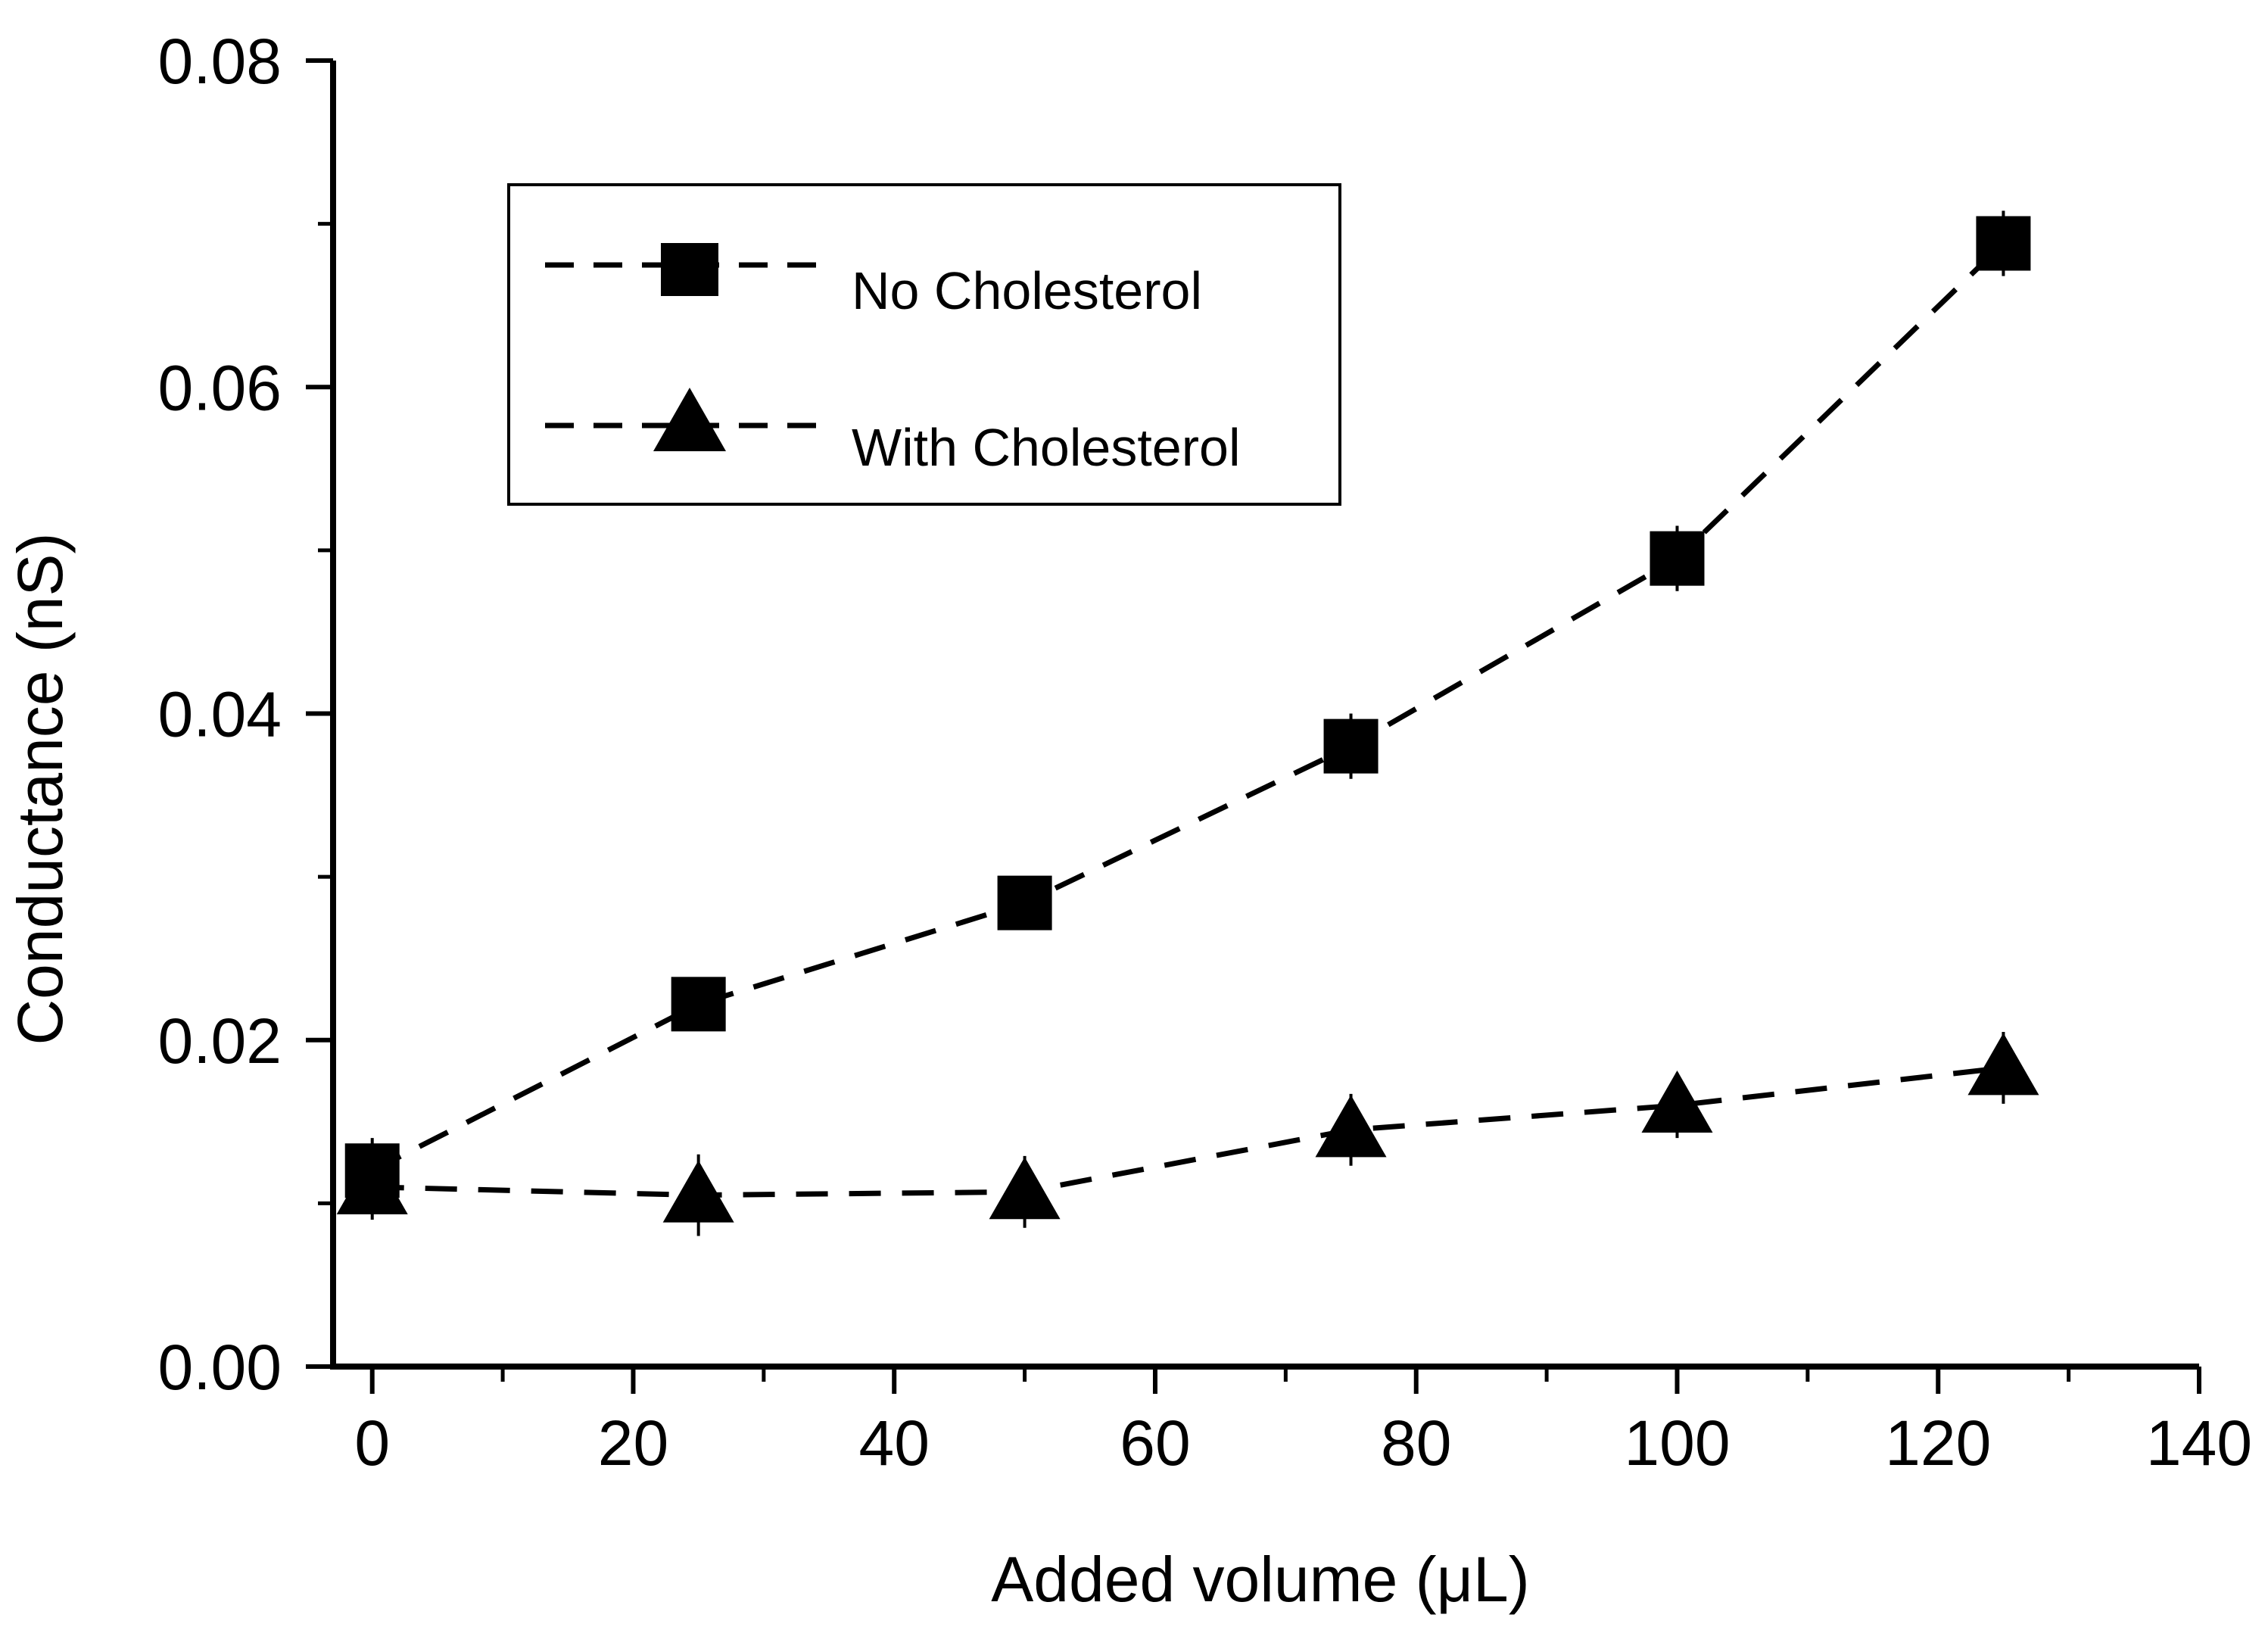  I want to click on y-tick-label: 0.06, so click(220, 387).